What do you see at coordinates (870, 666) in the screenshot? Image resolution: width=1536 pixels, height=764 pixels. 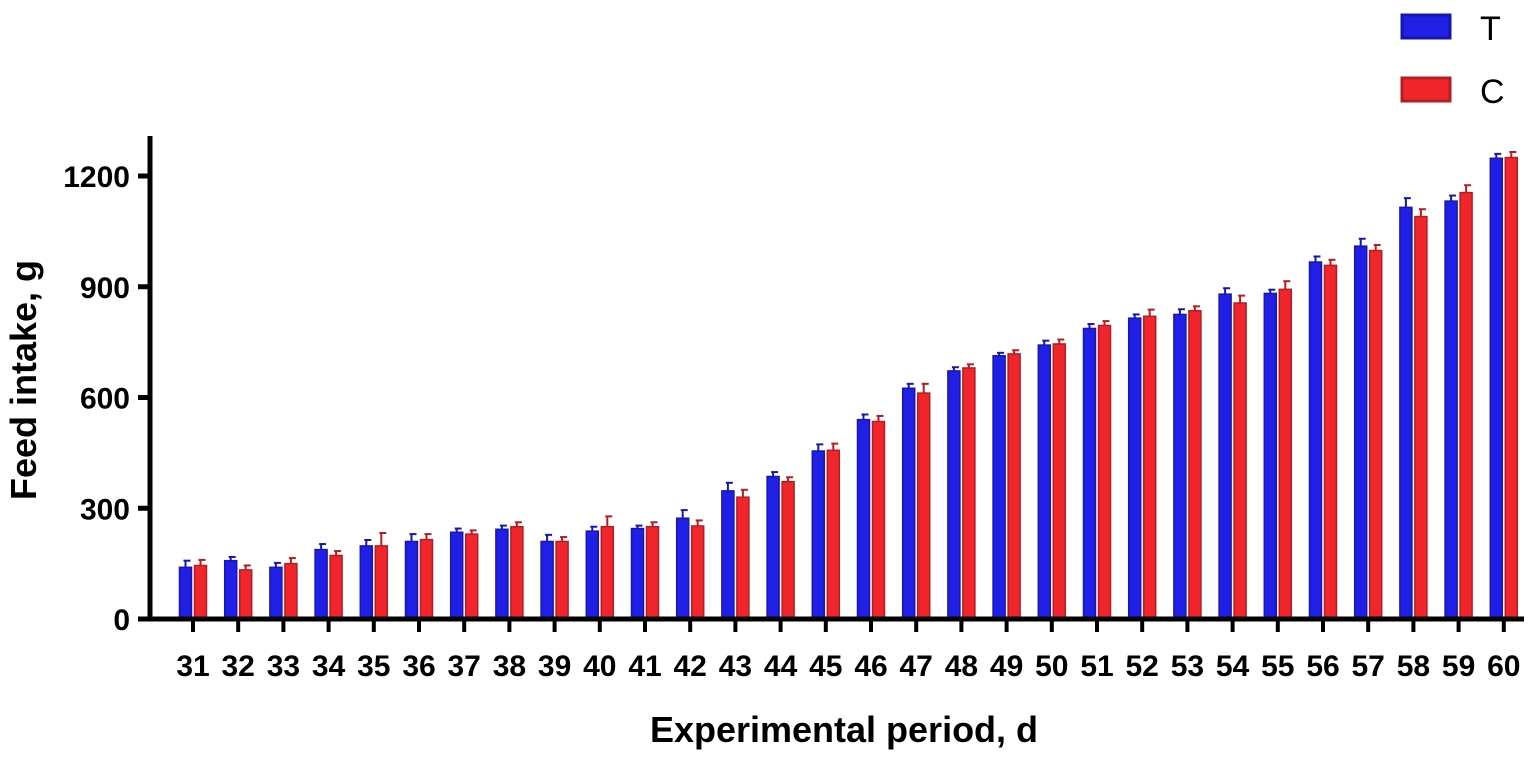 I see `x-tick-label-46: 46` at bounding box center [870, 666].